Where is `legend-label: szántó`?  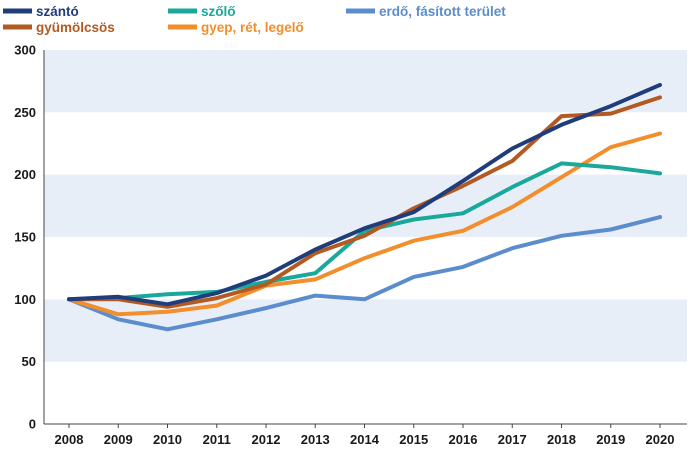
legend-label: szántó is located at coordinates (57, 11).